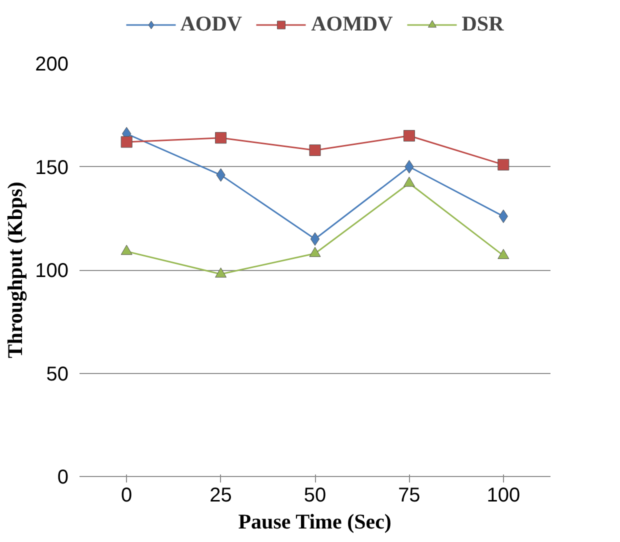 Image resolution: width=620 pixels, height=542 pixels. What do you see at coordinates (211, 24) in the screenshot?
I see `legend-label: AODV` at bounding box center [211, 24].